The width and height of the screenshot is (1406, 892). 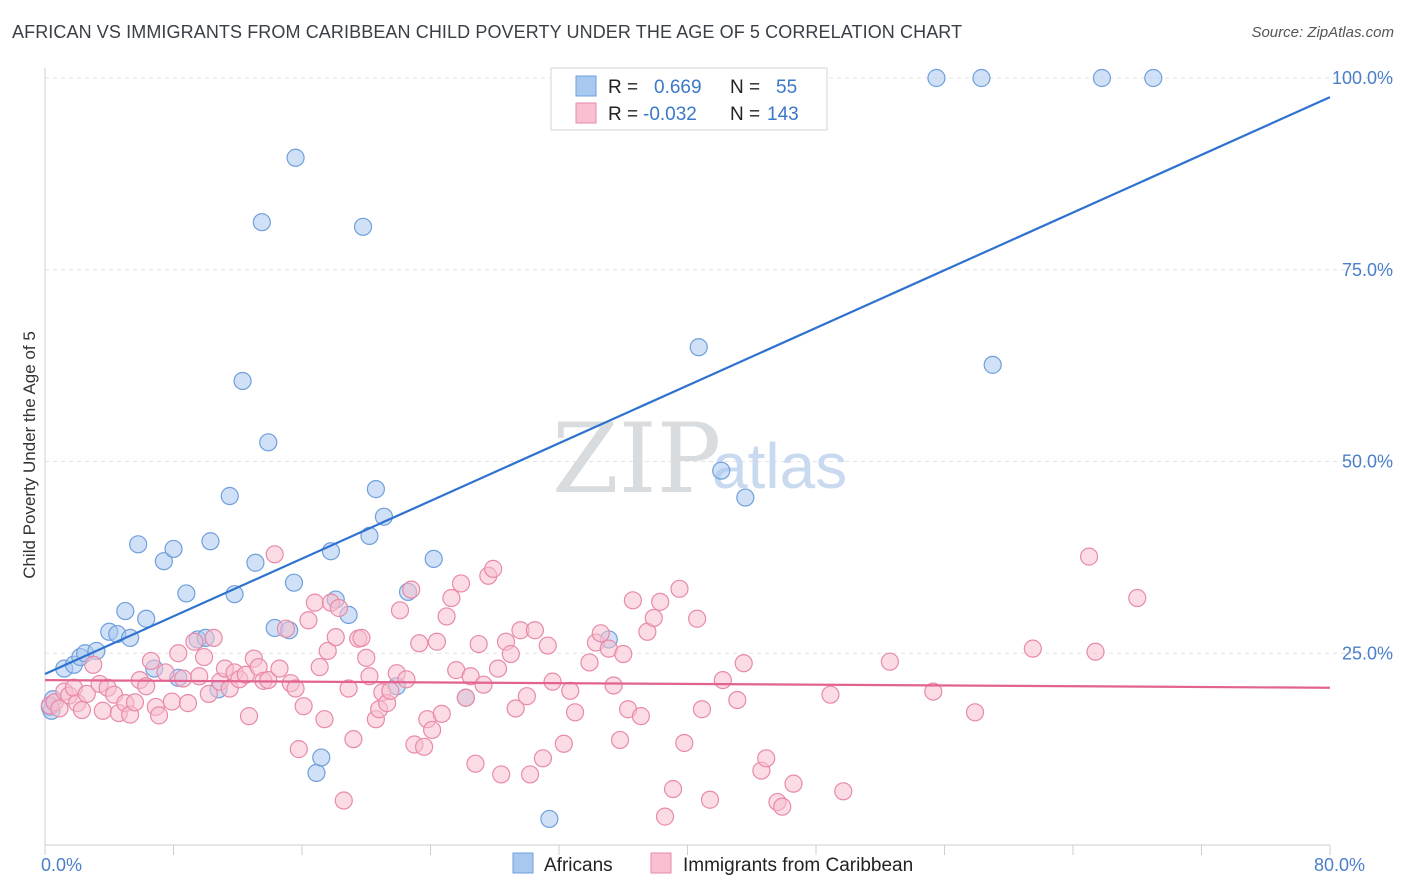 I want to click on chart-source: Source: ZipAtlas.com, so click(x=1322, y=32).